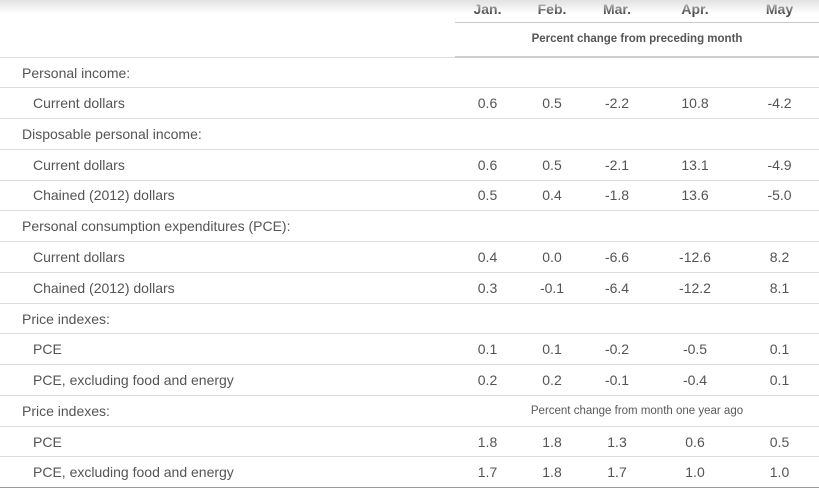  I want to click on value-cell: 13.1, so click(695, 165).